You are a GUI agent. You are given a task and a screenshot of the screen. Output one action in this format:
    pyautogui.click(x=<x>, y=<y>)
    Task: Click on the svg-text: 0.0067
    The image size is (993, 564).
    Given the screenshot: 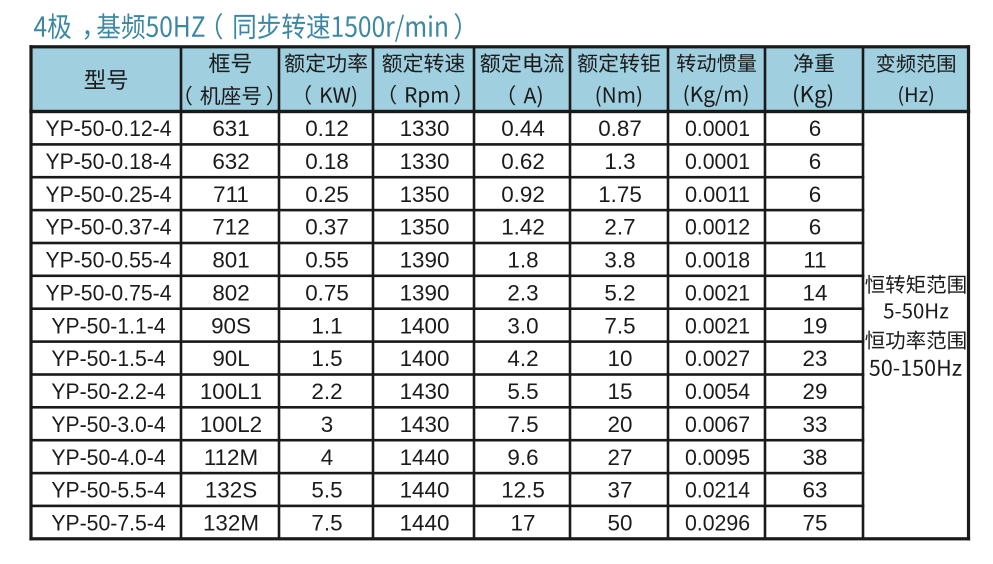 What is the action you would take?
    pyautogui.click(x=717, y=424)
    